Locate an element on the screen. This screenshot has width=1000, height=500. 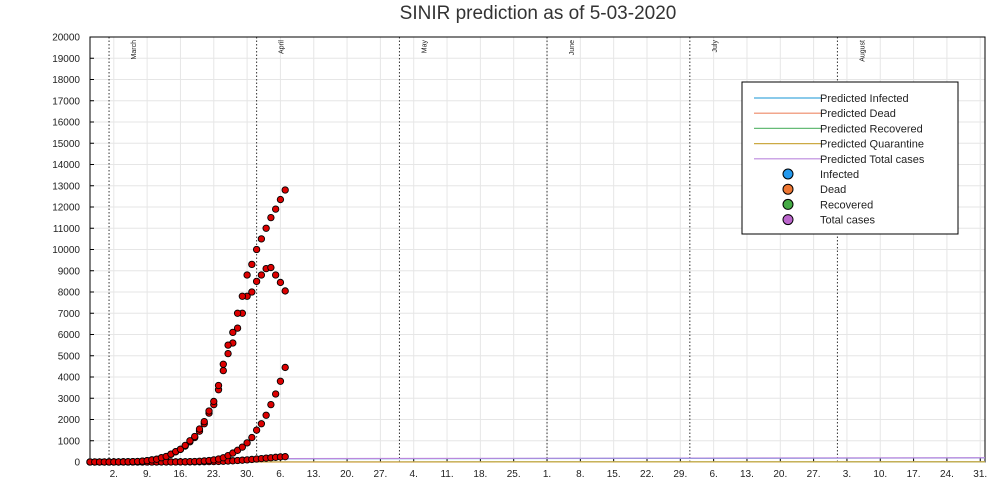
x-tick-label: 9. is located at coordinates (147, 474).